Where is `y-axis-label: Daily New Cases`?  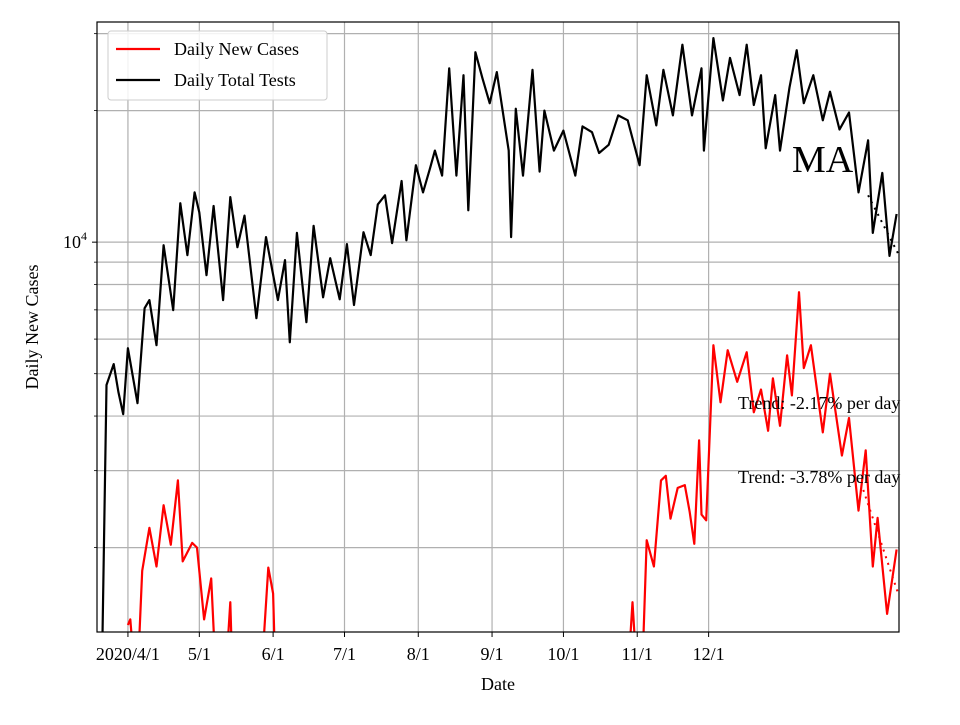 y-axis-label: Daily New Cases is located at coordinates (32, 327).